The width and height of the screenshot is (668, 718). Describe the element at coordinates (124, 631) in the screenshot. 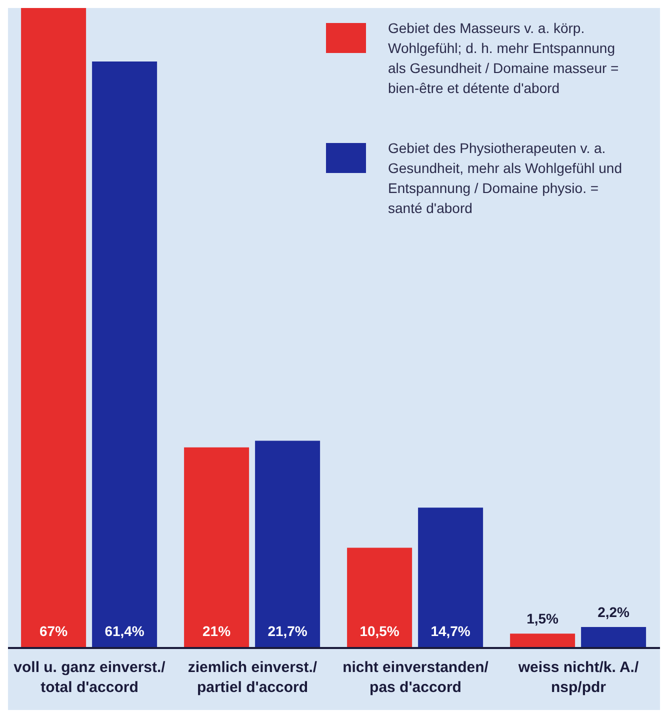

I see `data-label: 61,4%` at that location.